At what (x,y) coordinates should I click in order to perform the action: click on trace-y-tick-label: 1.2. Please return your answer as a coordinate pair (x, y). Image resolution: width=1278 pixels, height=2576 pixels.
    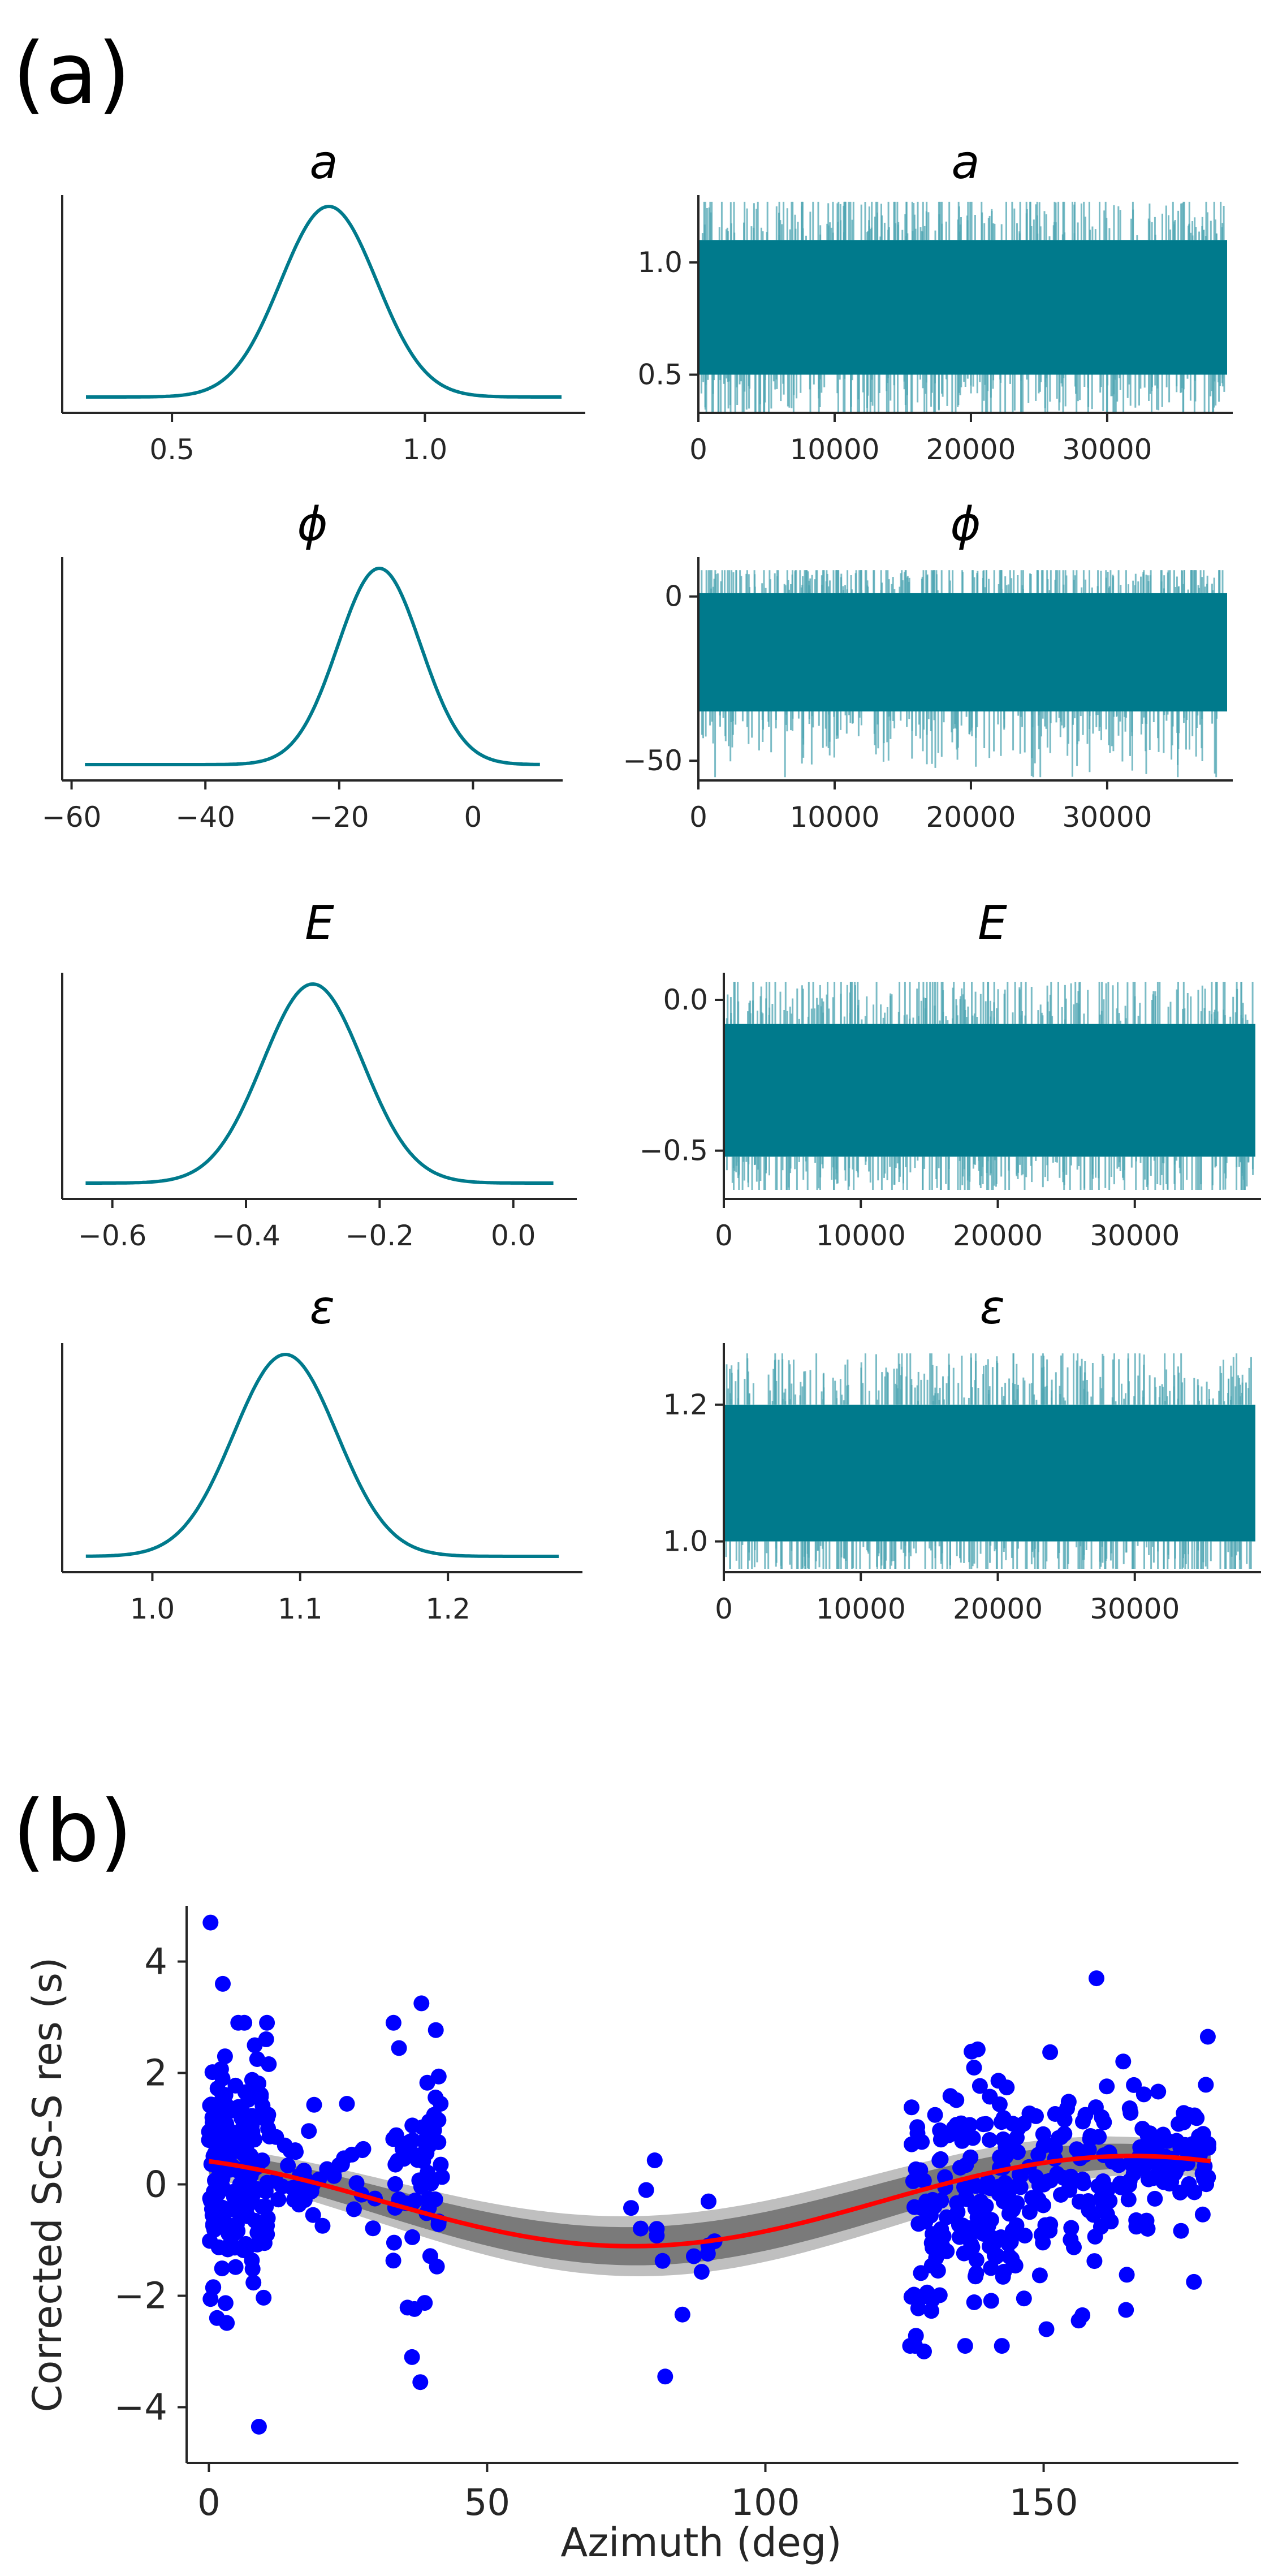
    Looking at the image, I should click on (685, 1404).